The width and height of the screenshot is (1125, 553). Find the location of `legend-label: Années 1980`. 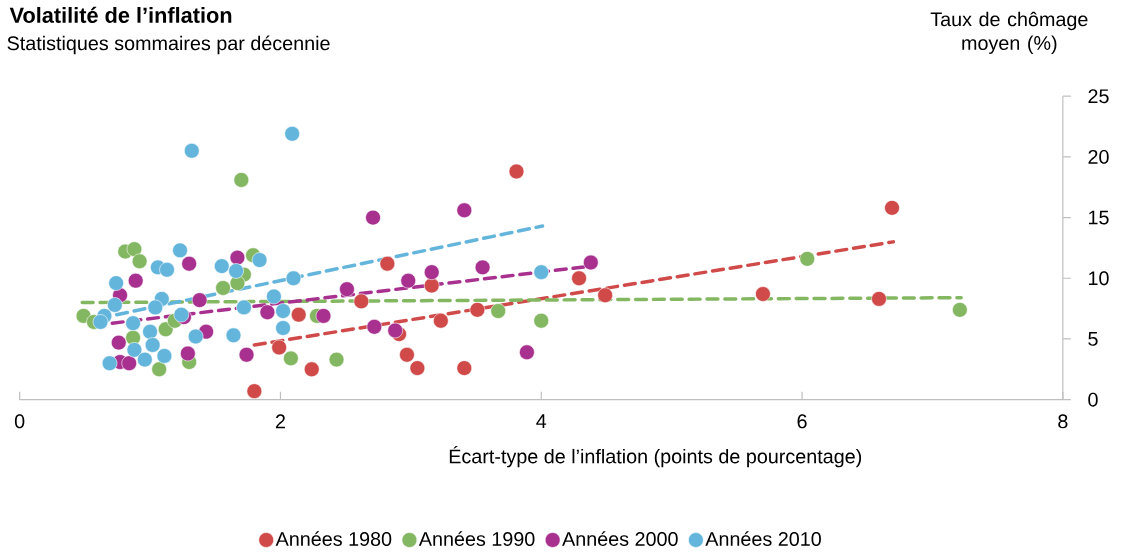

legend-label: Années 1980 is located at coordinates (333, 539).